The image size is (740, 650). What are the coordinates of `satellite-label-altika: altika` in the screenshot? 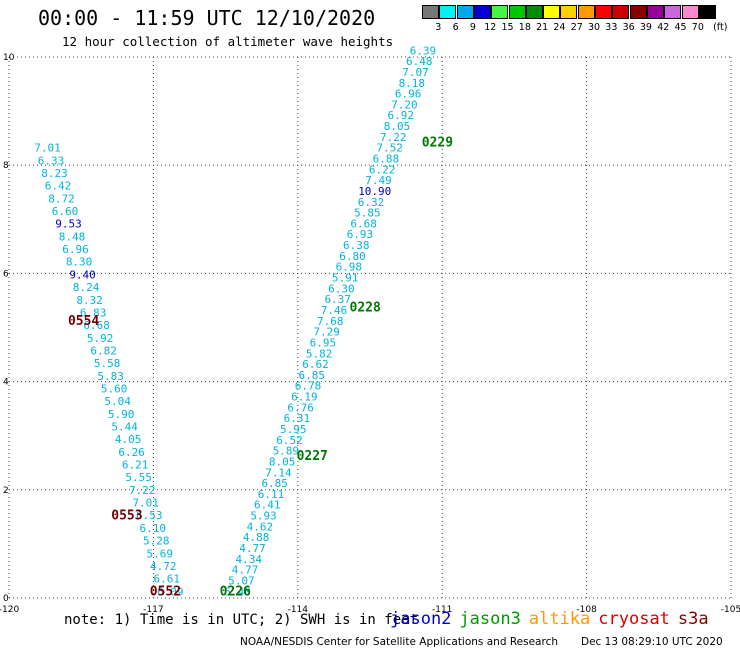 It's located at (559, 619).